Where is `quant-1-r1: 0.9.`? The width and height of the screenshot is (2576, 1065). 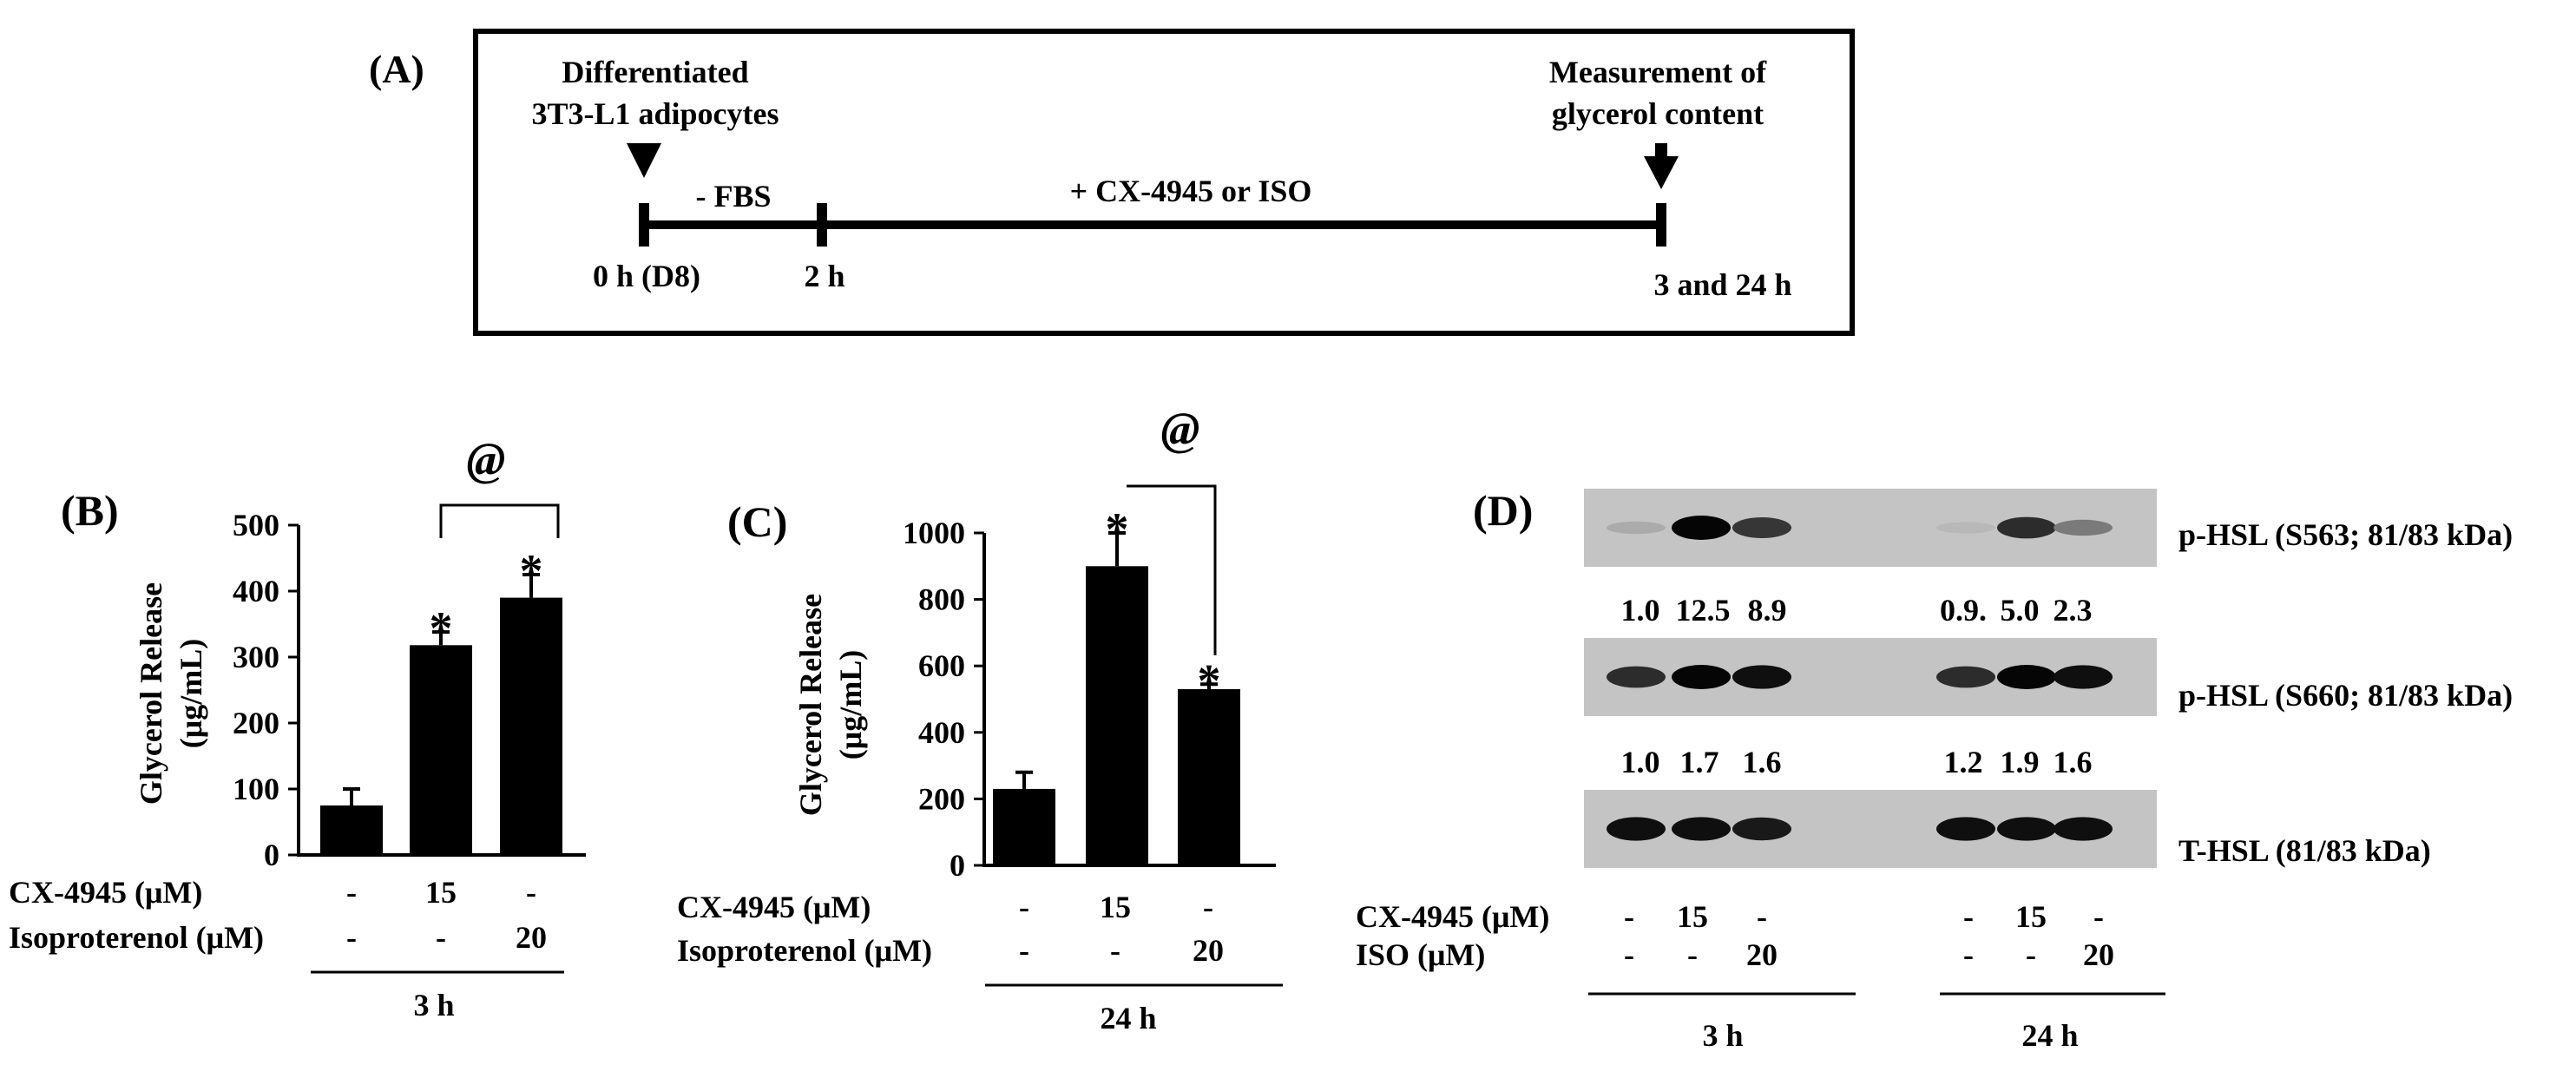 quant-1-r1: 0.9. is located at coordinates (1963, 610).